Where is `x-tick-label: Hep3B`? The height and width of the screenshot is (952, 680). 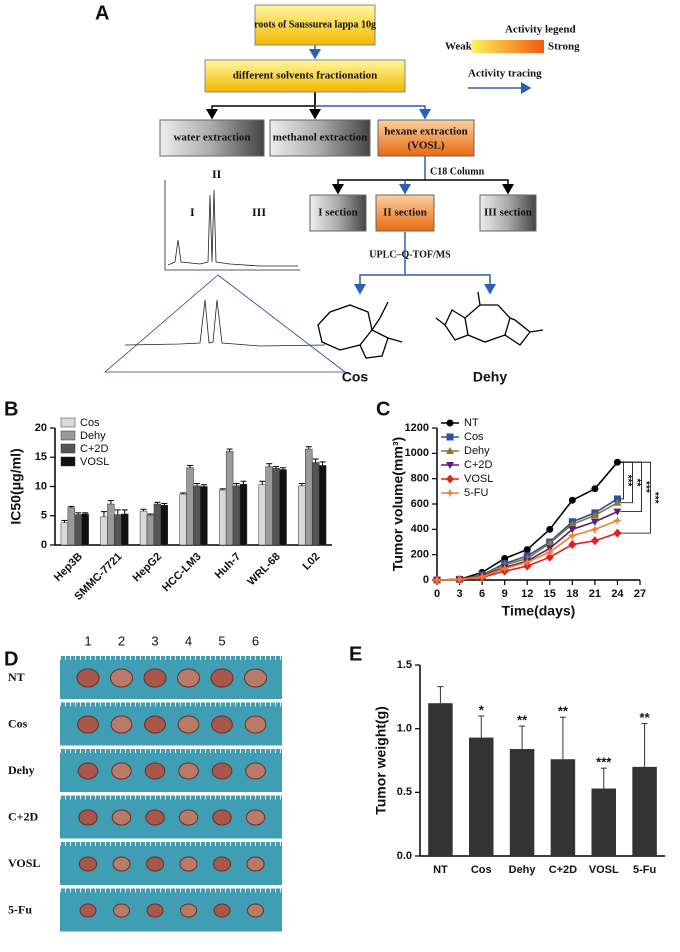
x-tick-label: Hep3B is located at coordinates (68, 567).